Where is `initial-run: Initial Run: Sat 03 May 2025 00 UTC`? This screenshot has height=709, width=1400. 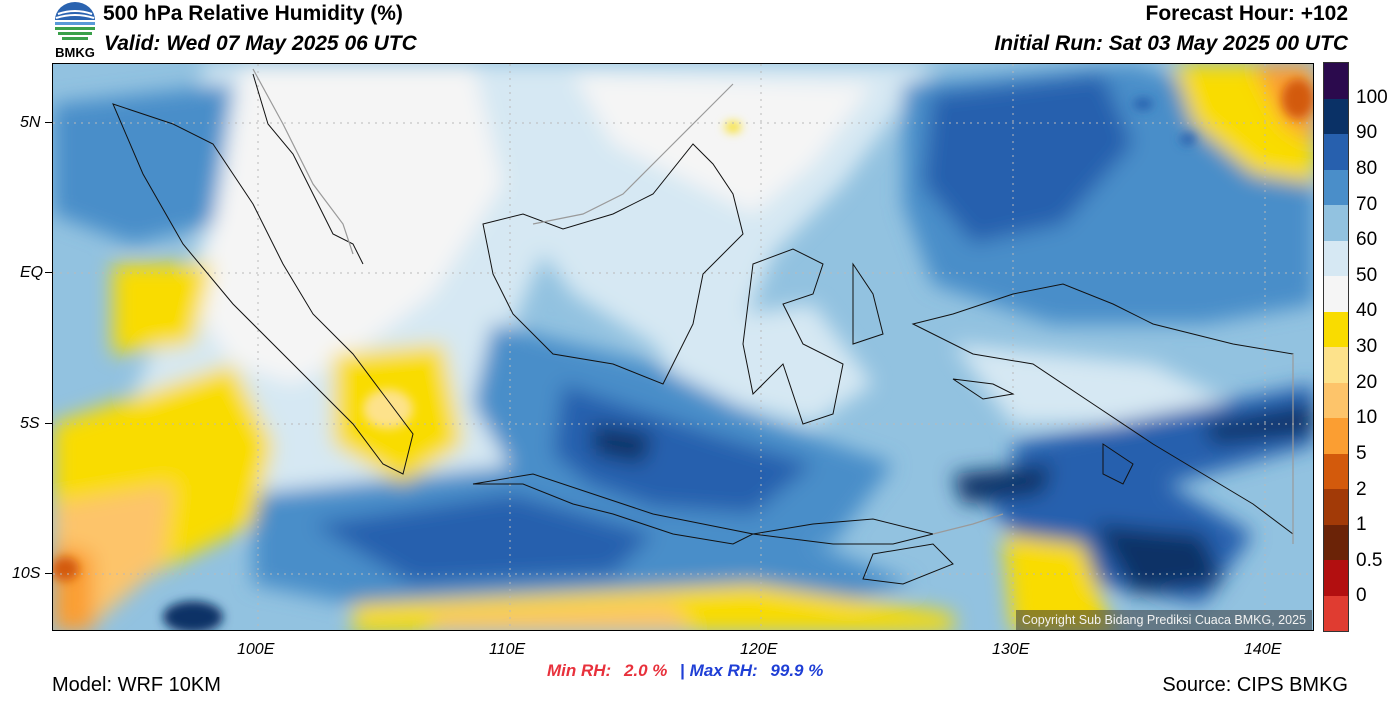 initial-run: Initial Run: Sat 03 May 2025 00 UTC is located at coordinates (1171, 43).